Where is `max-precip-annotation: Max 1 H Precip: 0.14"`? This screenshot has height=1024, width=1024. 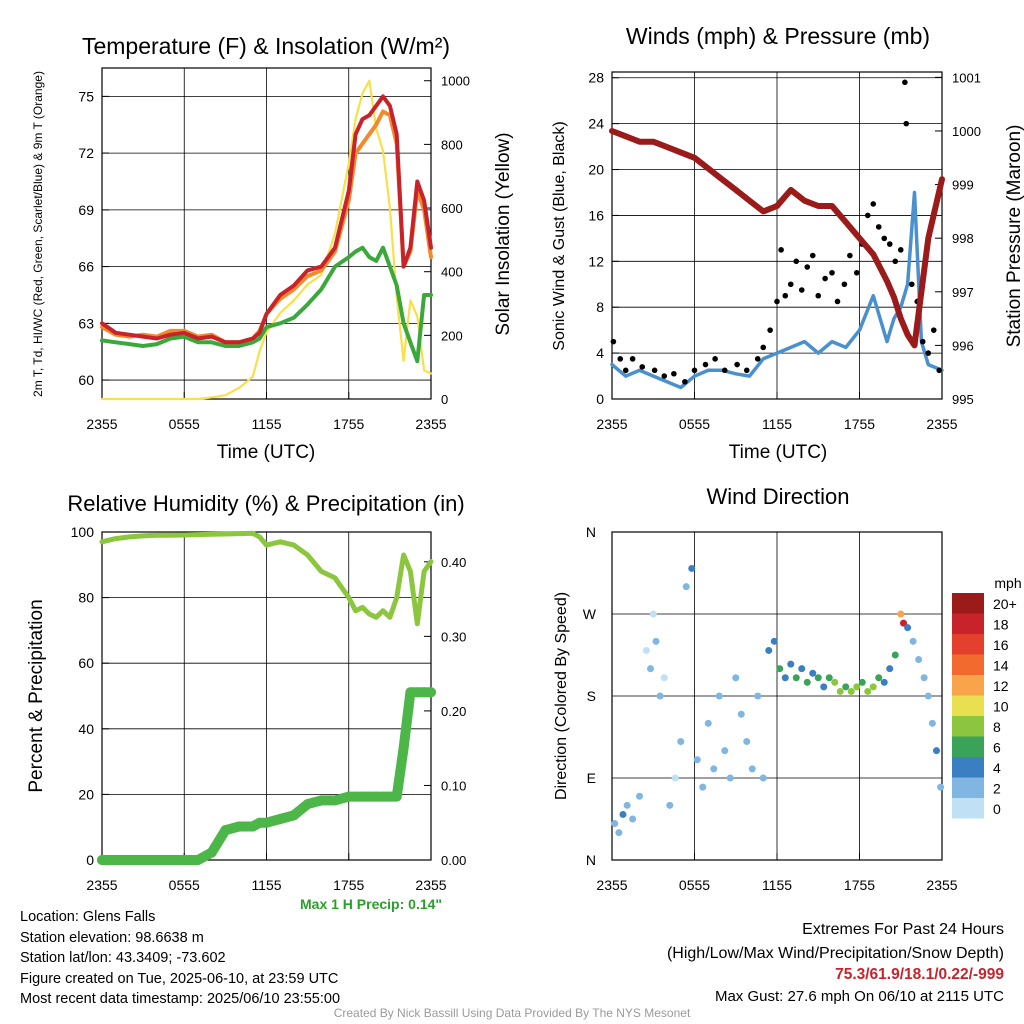 max-precip-annotation: Max 1 H Precip: 0.14" is located at coordinates (371, 904).